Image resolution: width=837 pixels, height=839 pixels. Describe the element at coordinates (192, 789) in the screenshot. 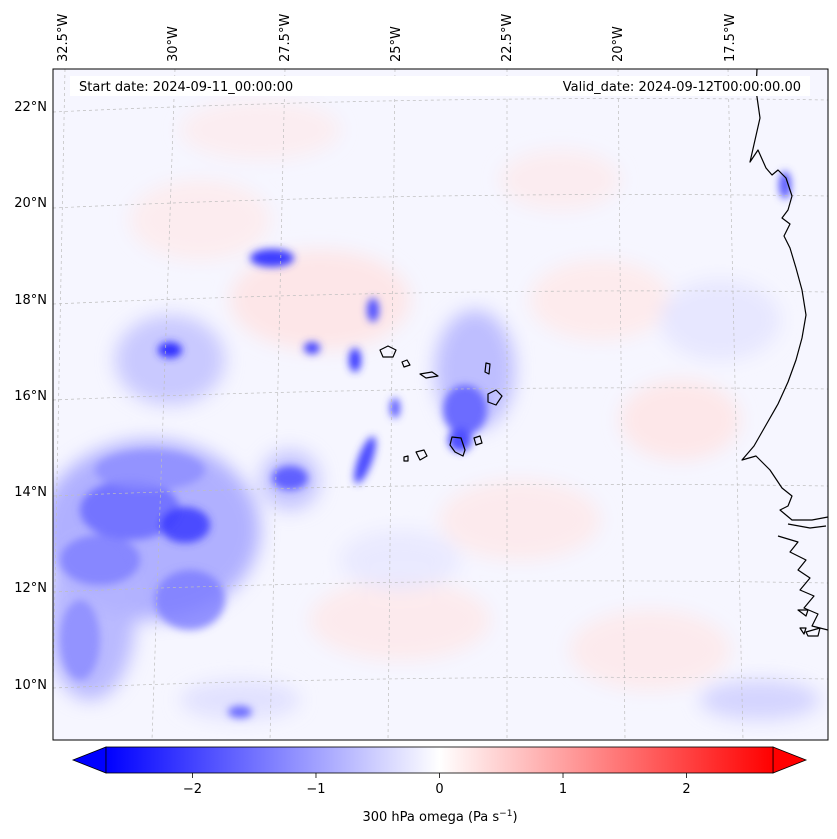

I see `colorbar-tick-label: −2` at that location.